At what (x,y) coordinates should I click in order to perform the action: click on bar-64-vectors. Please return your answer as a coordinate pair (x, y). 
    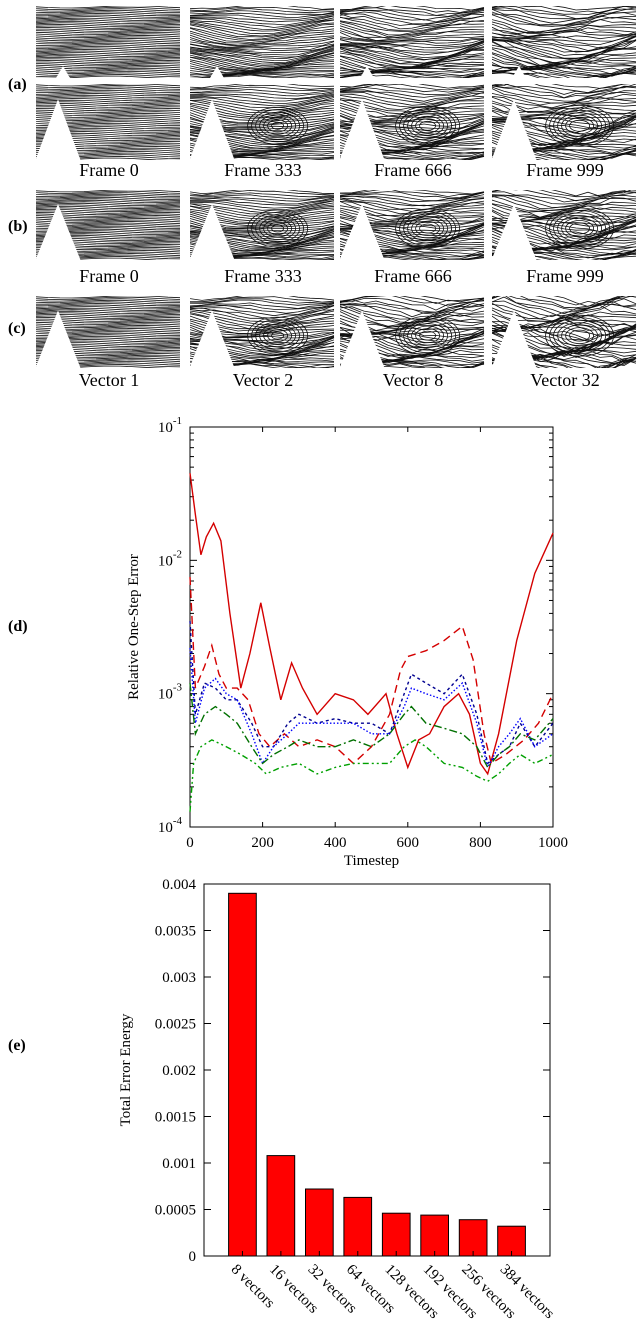
    Looking at the image, I should click on (358, 1226).